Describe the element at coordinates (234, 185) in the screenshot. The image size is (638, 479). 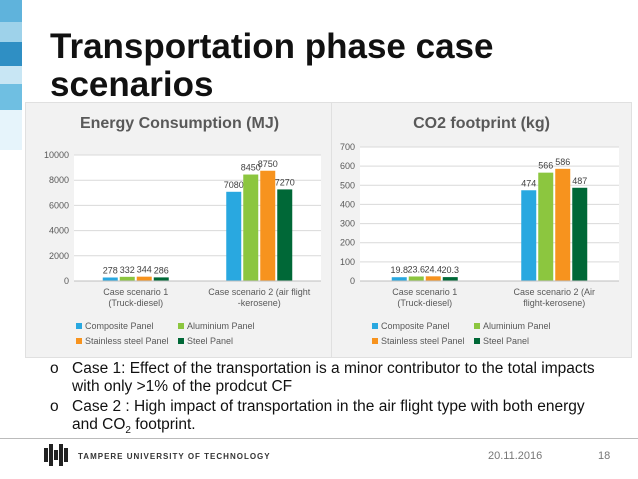
I see `data-label: 7080` at that location.